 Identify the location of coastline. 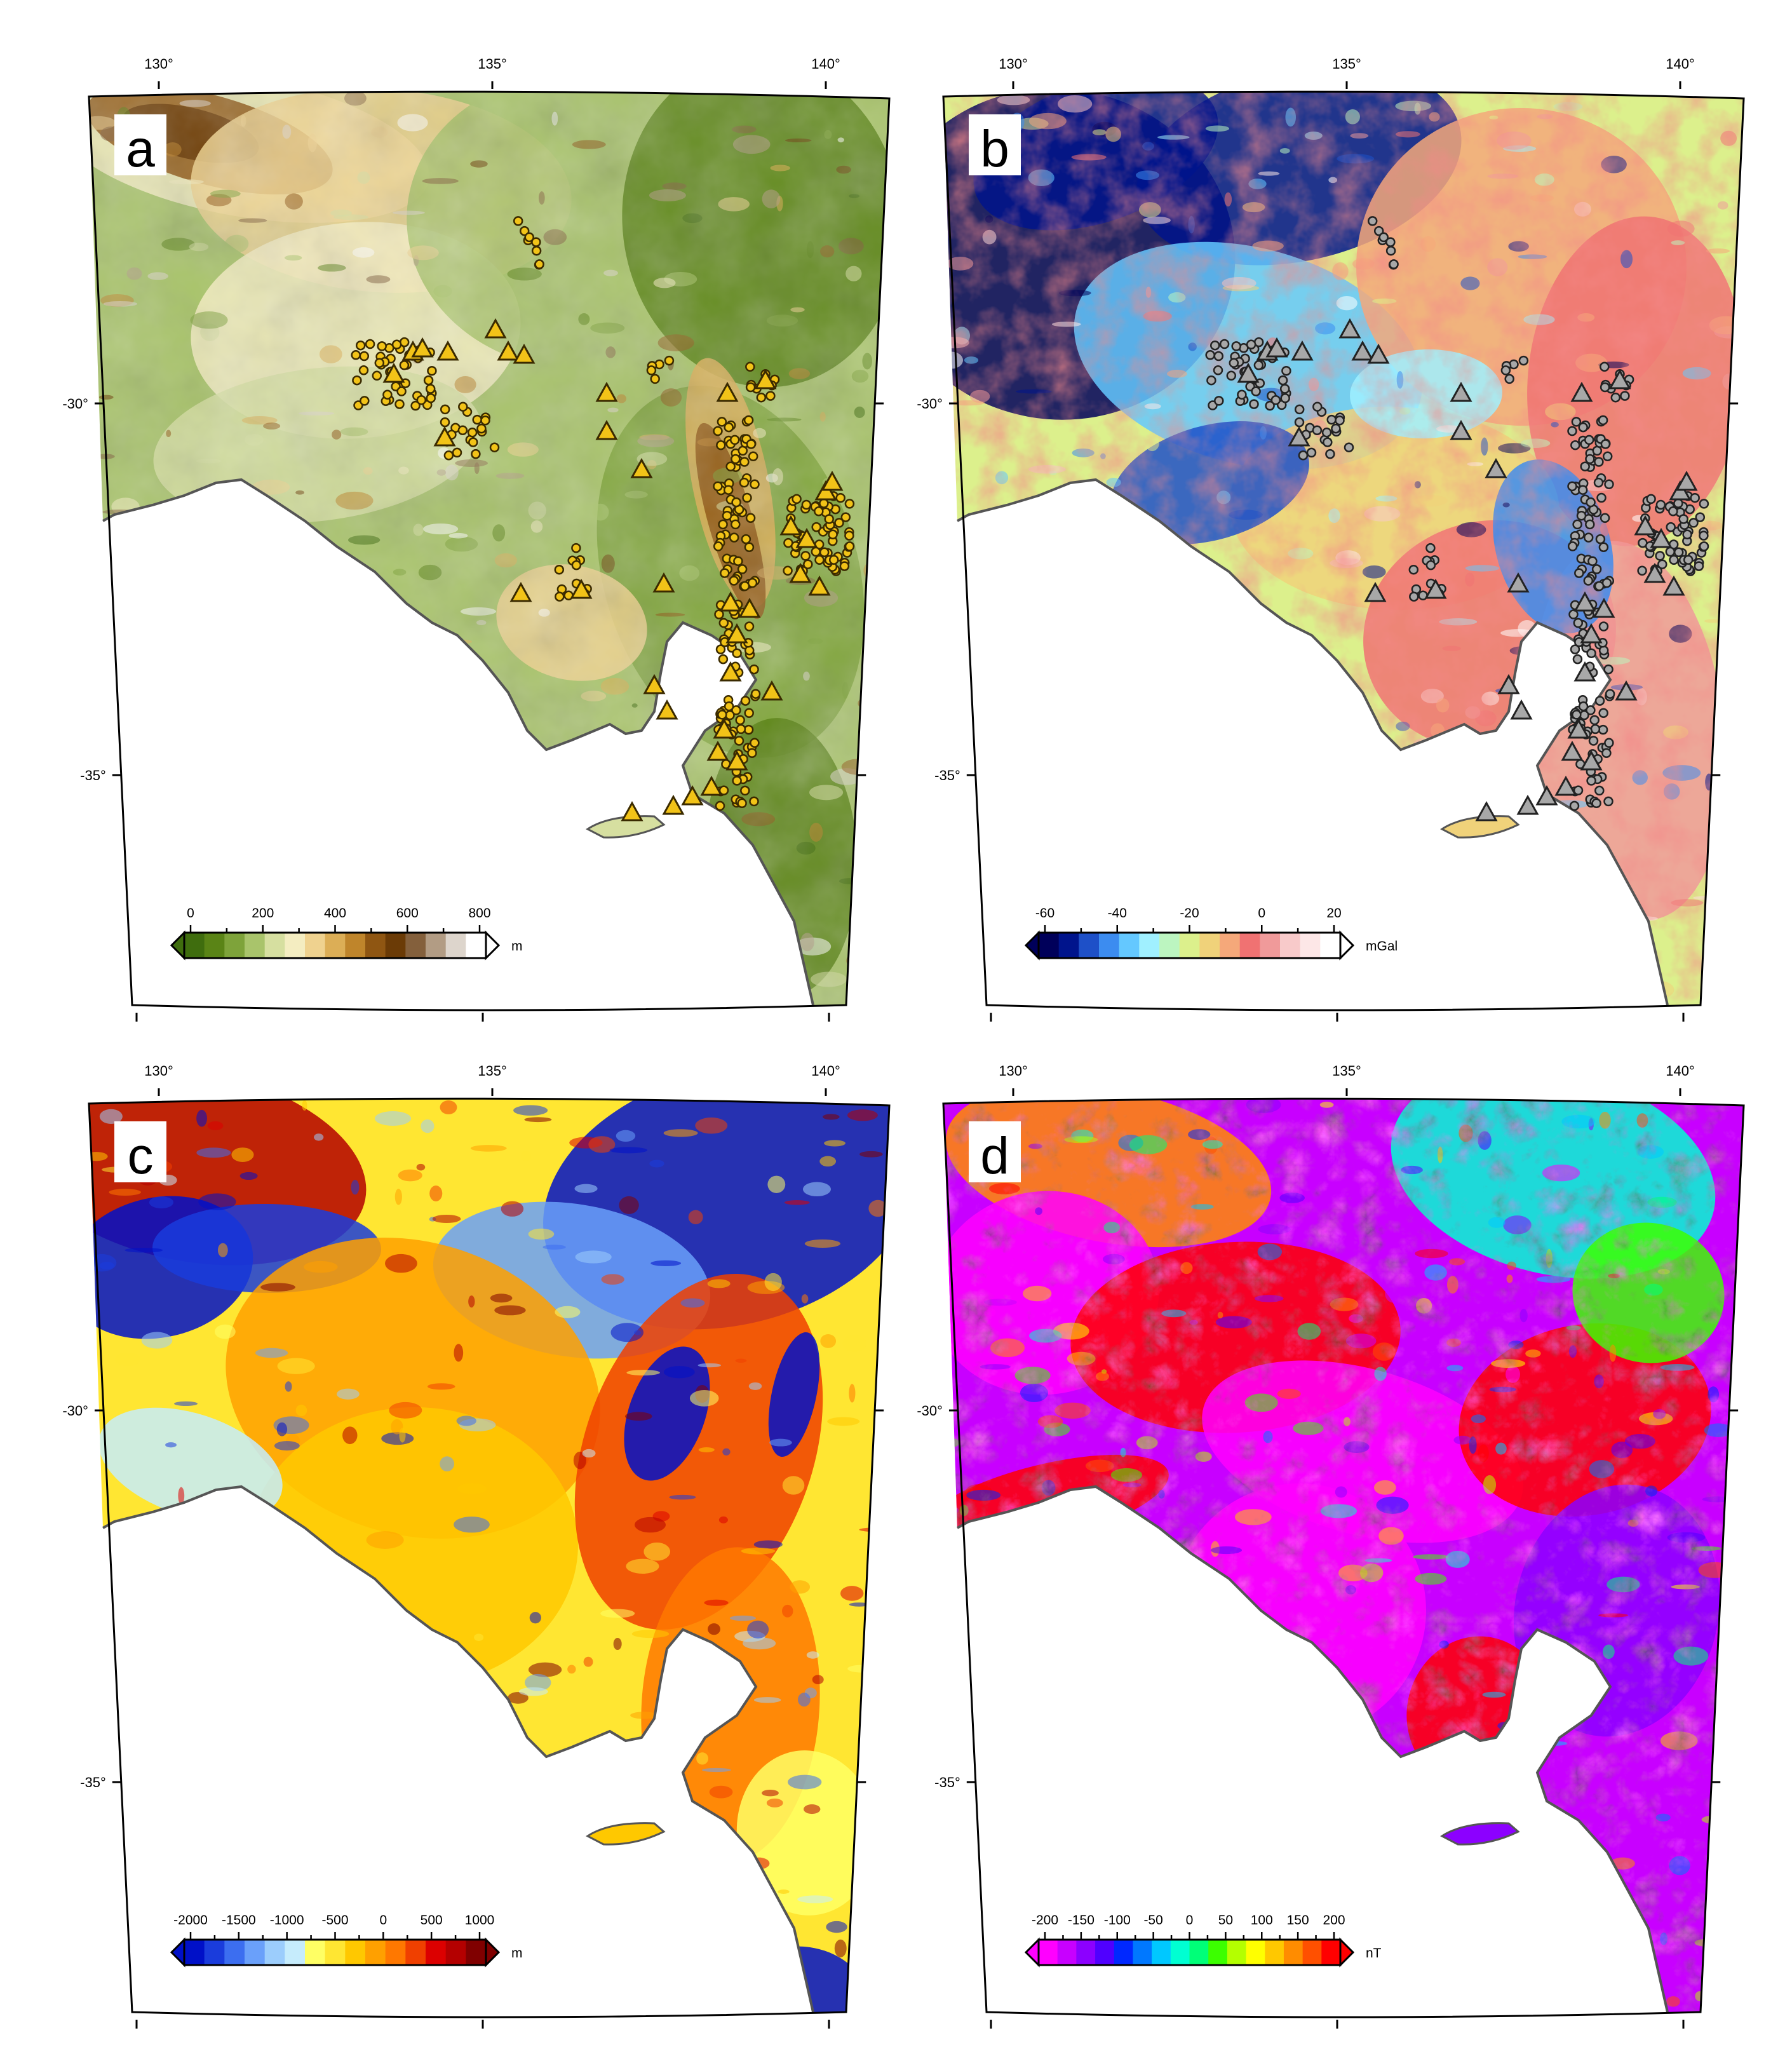
(1313, 1749).